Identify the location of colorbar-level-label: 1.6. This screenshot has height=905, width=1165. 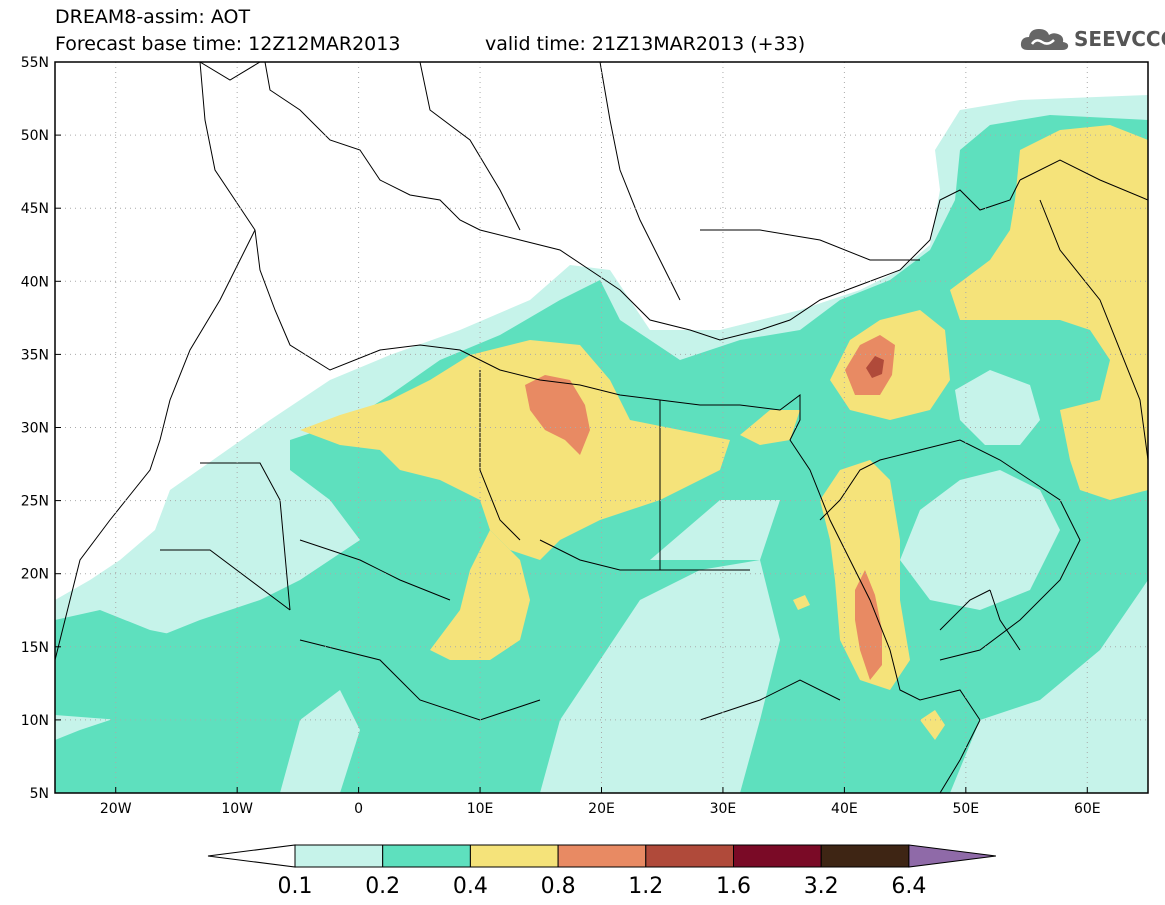
(733, 886).